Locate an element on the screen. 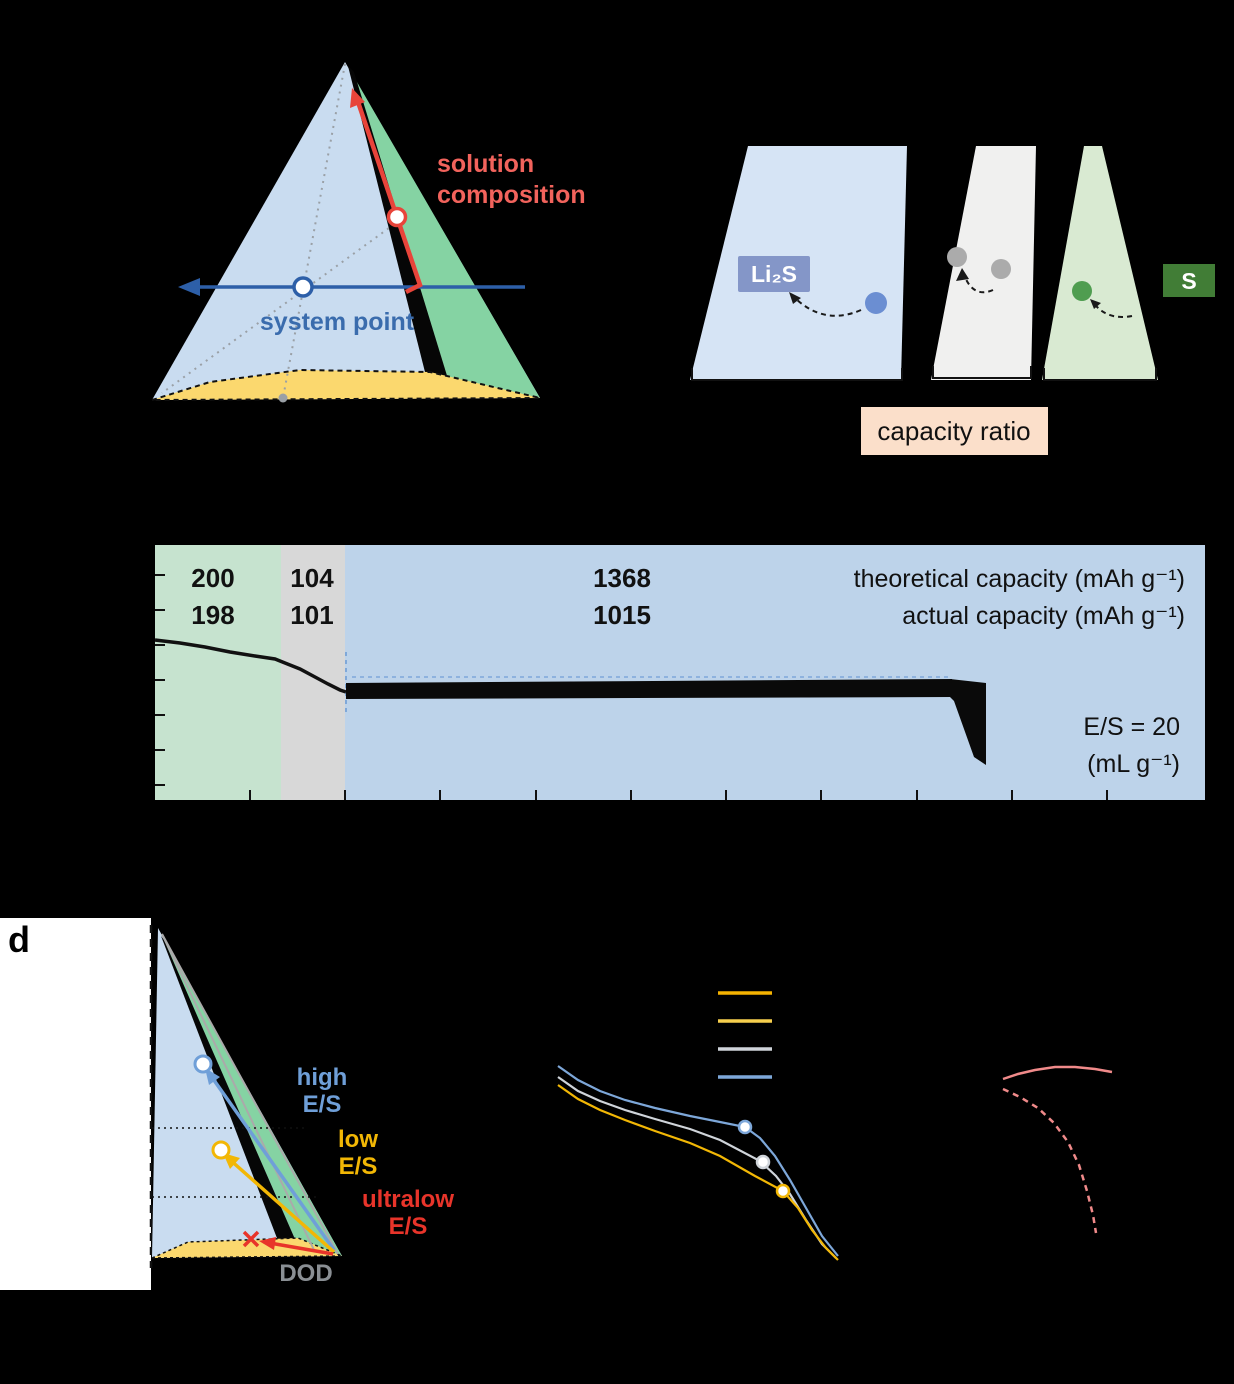 The image size is (1234, 1384). li2s-badge-label: Li₂S is located at coordinates (774, 274).